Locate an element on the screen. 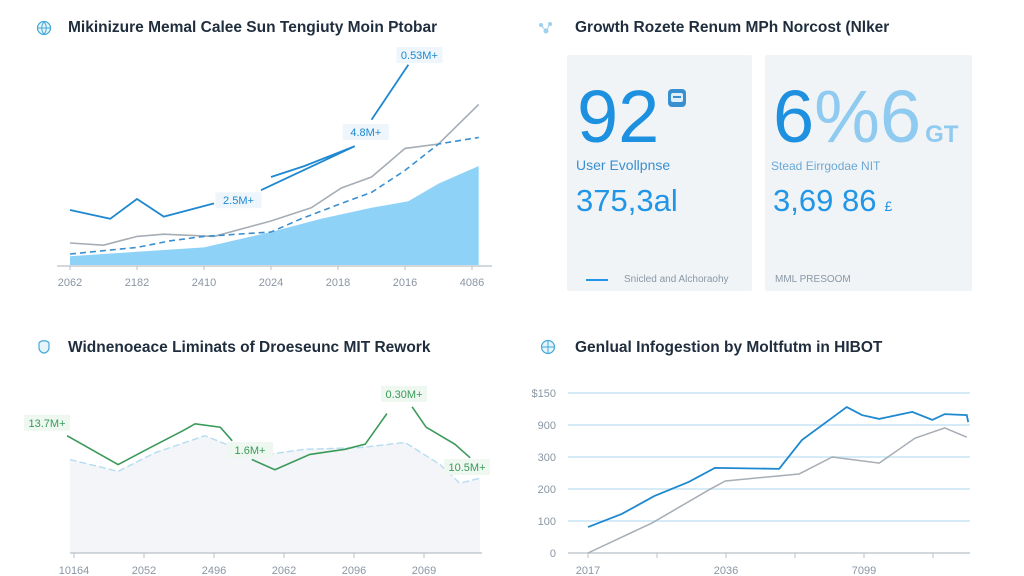  legend-label: Snicled and Alchoraohy is located at coordinates (676, 279).